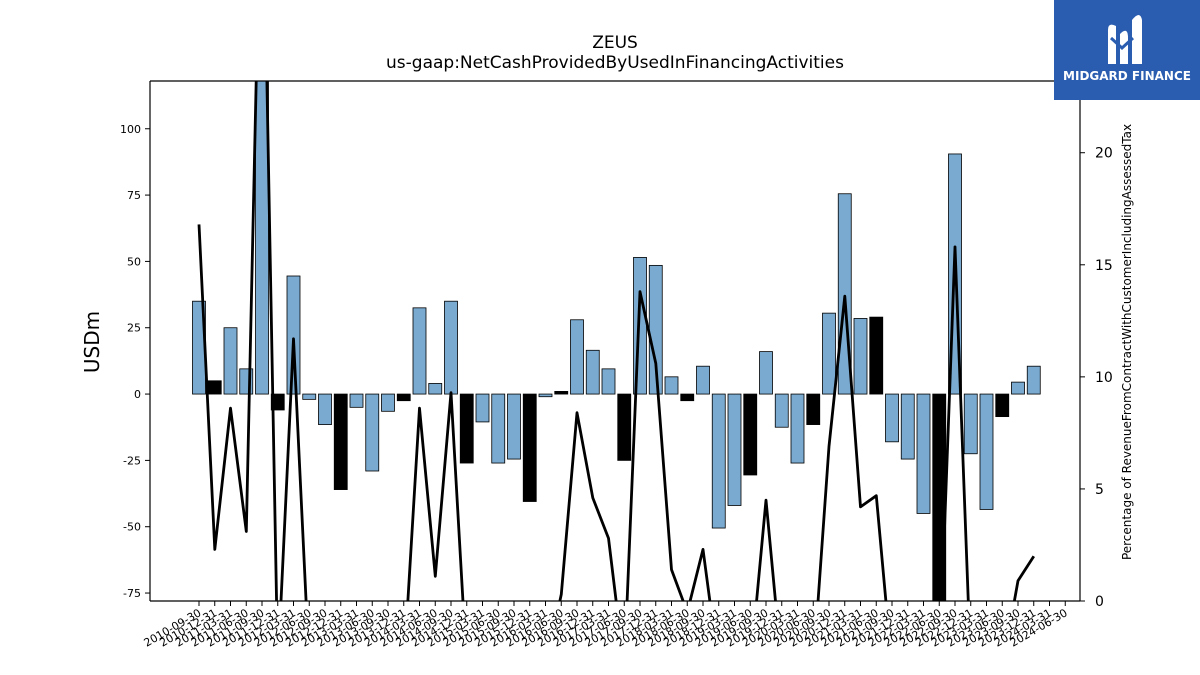 This screenshot has height=675, width=1200. Describe the element at coordinates (1125, 40) in the screenshot. I see `midgard-logo-icon` at that location.